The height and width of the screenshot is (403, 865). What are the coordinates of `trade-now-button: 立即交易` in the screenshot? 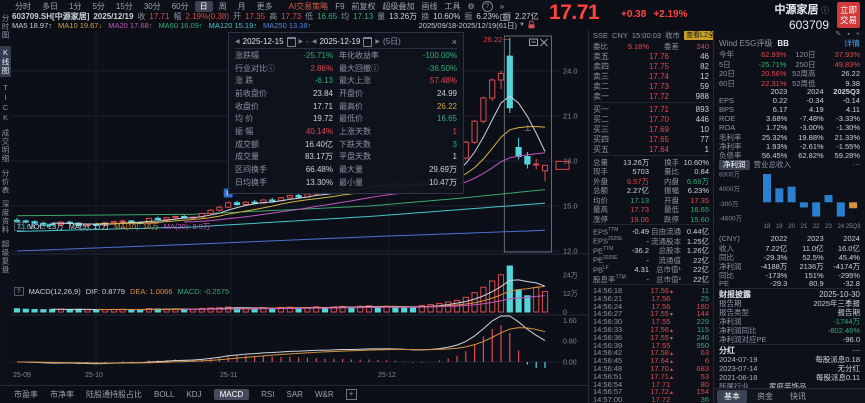 It's located at (848, 15).